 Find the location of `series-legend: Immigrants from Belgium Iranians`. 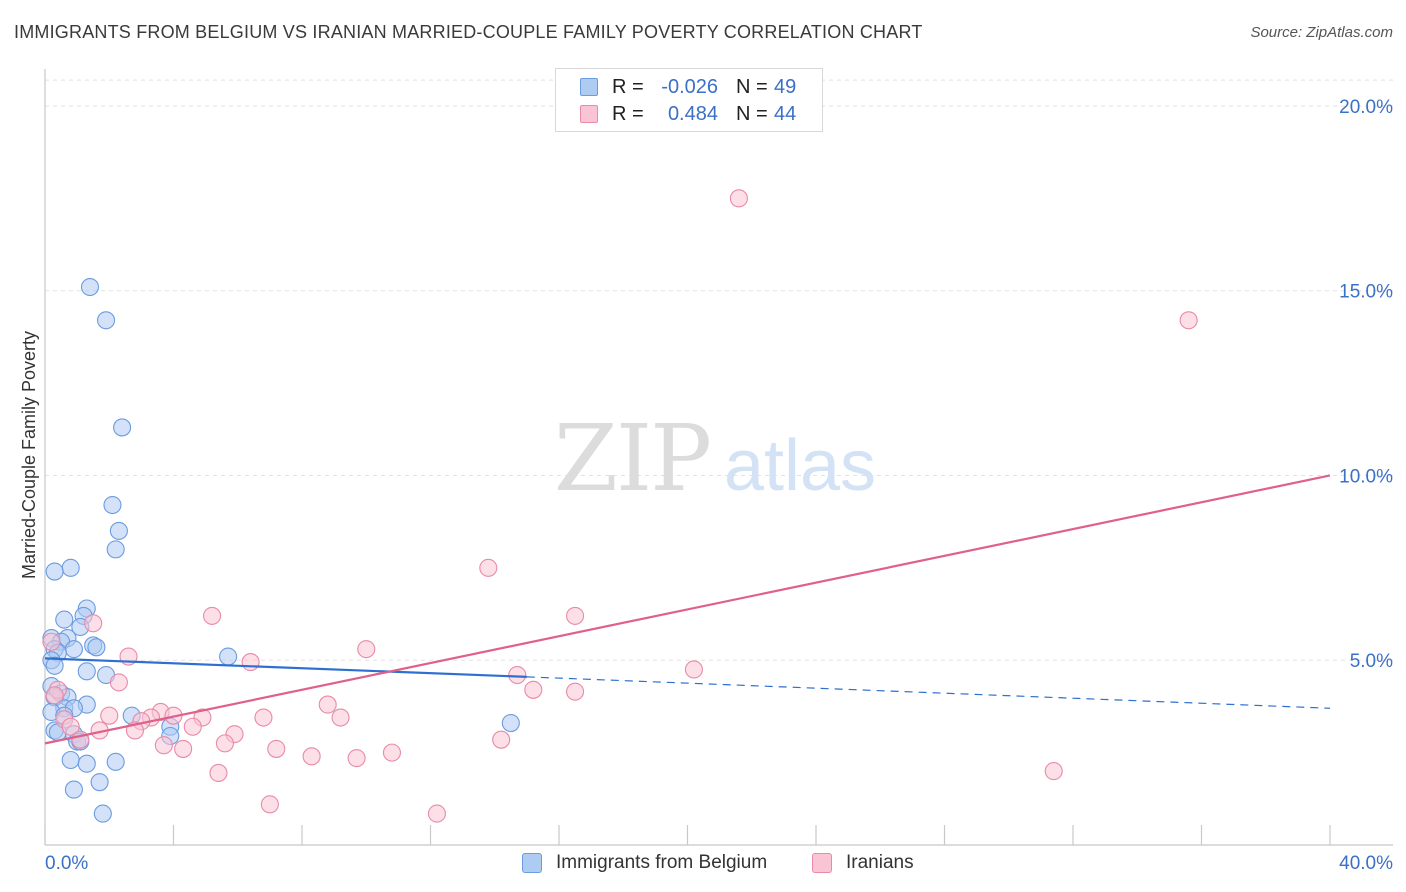

series-legend: Immigrants from Belgium Iranians is located at coordinates (703, 865).